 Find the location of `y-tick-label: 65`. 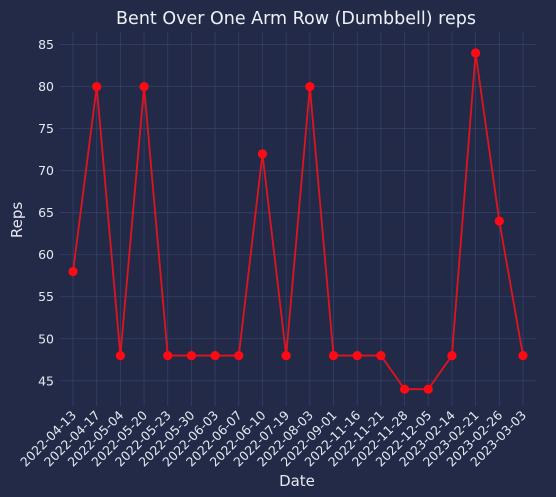

y-tick-label: 65 is located at coordinates (46, 212).